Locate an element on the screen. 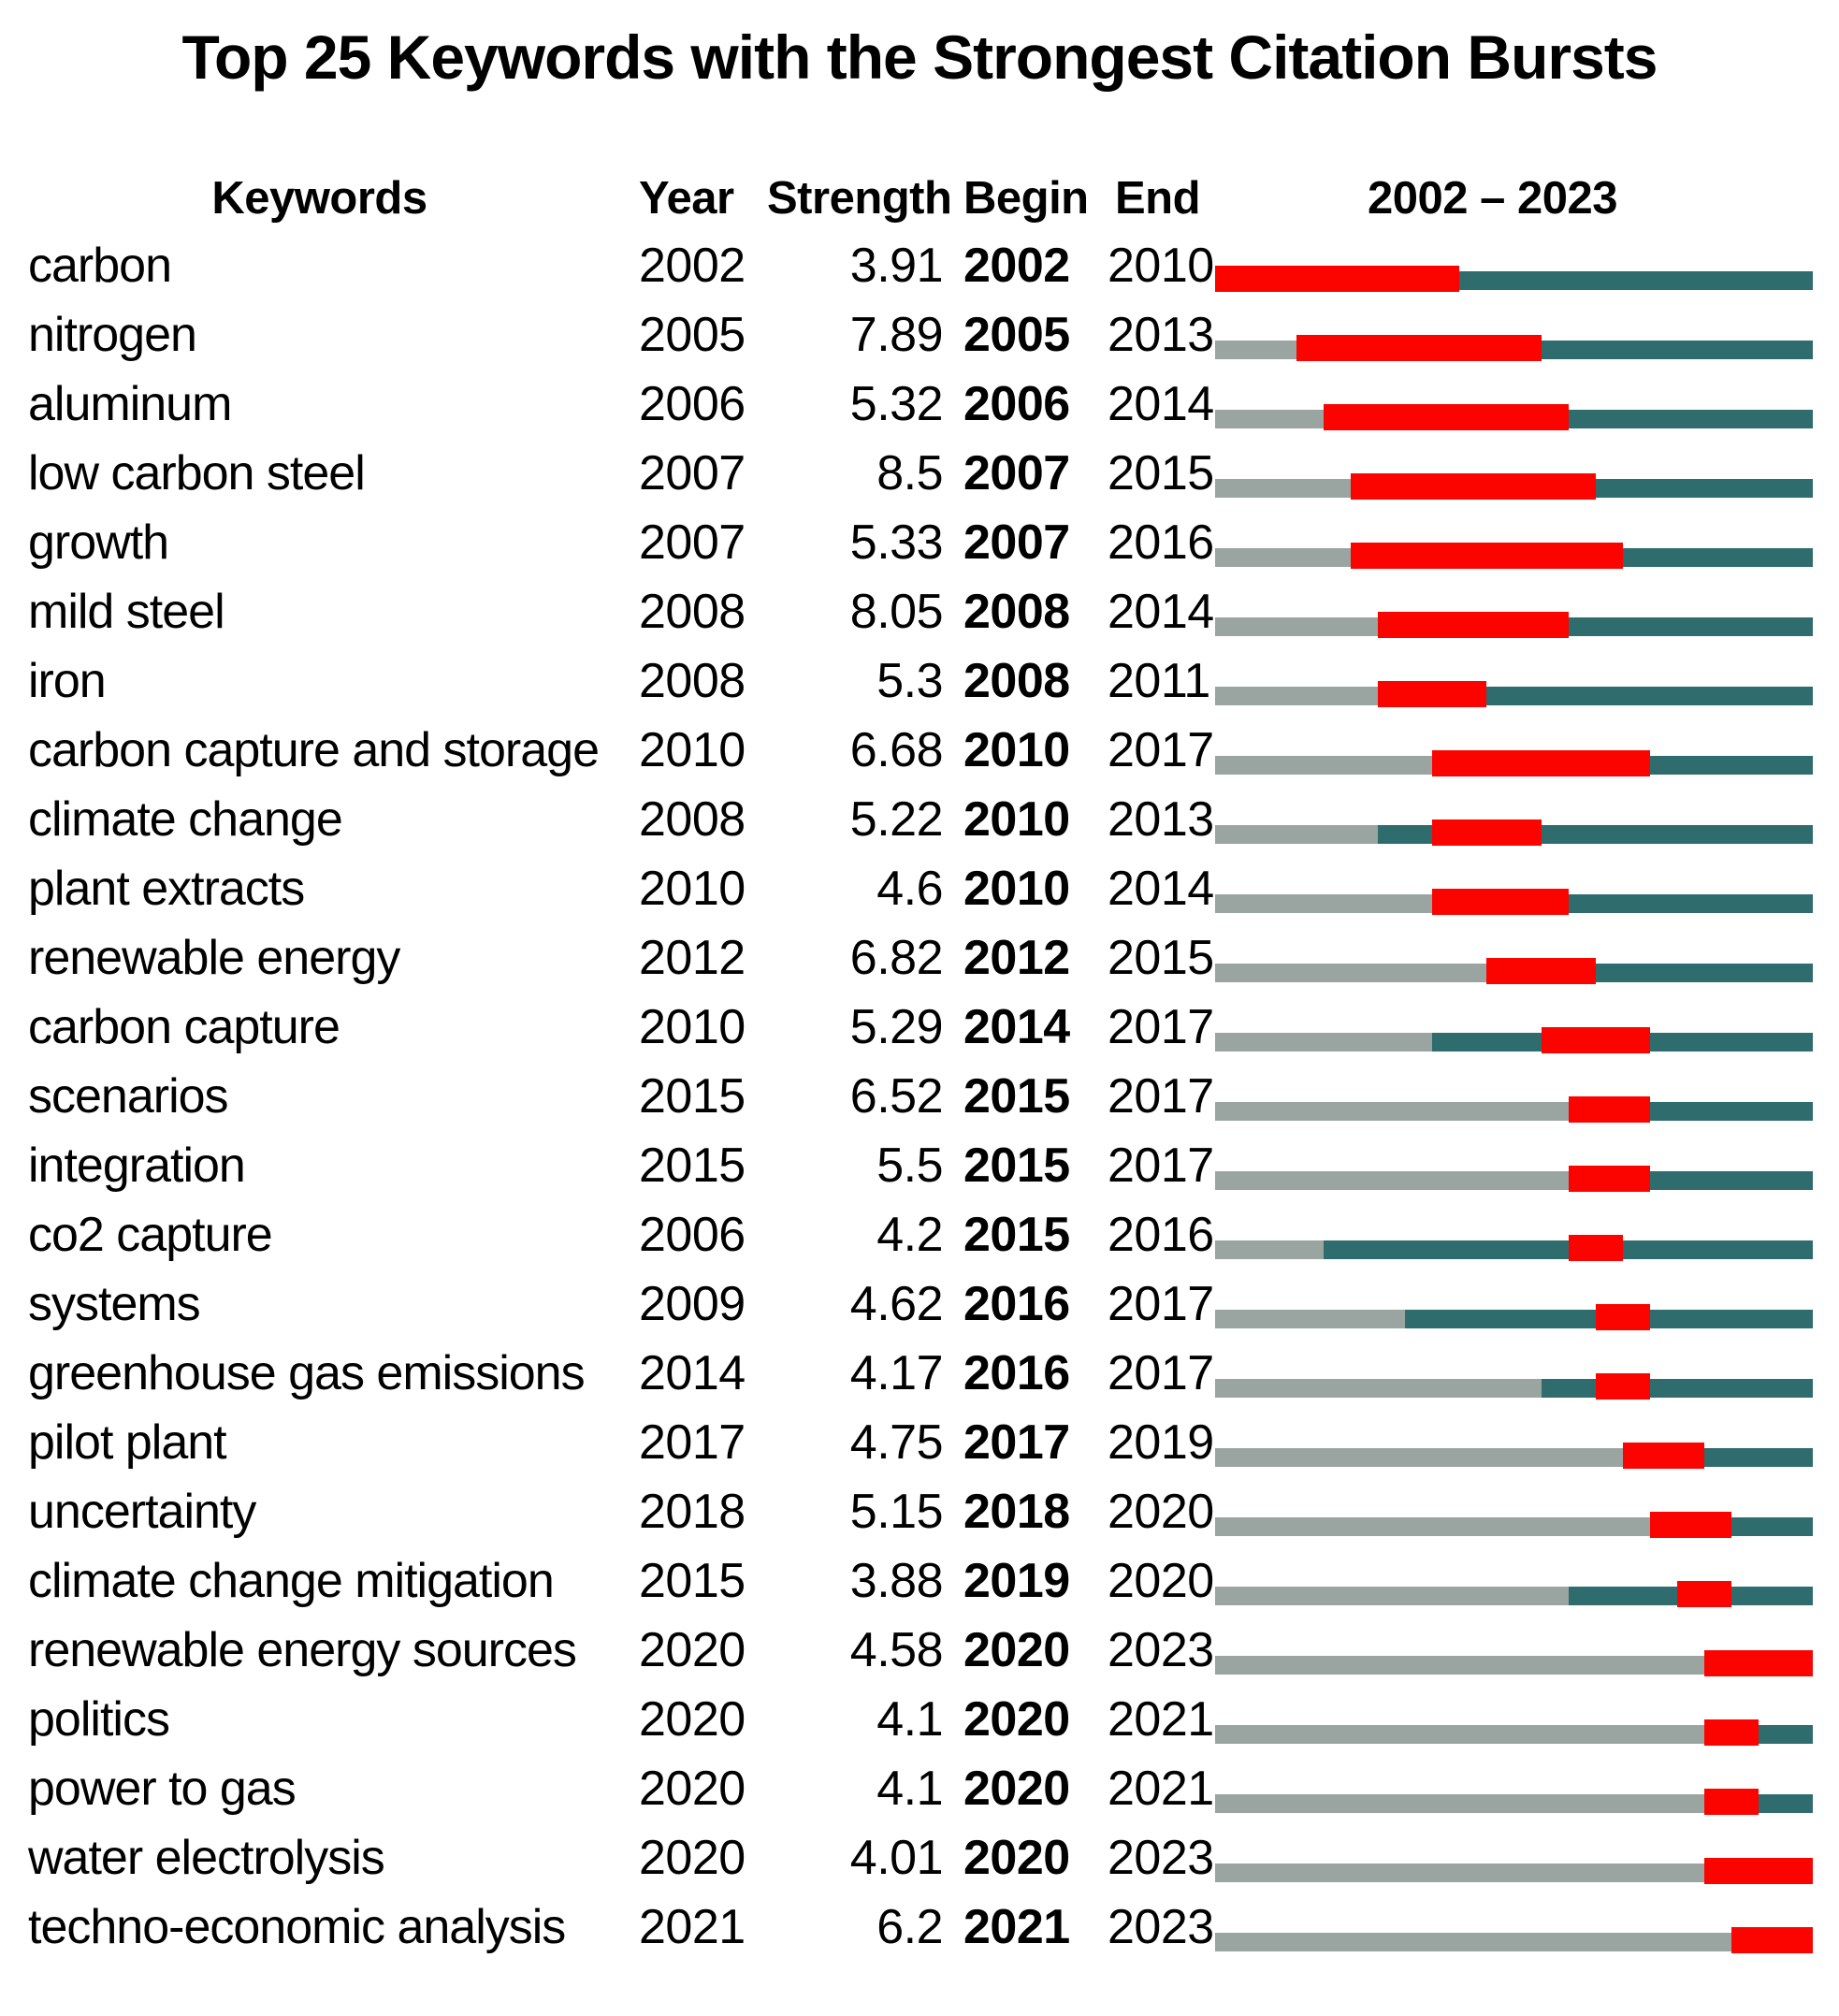 The height and width of the screenshot is (2016, 1839). year-cell: 2021 is located at coordinates (693, 1927).